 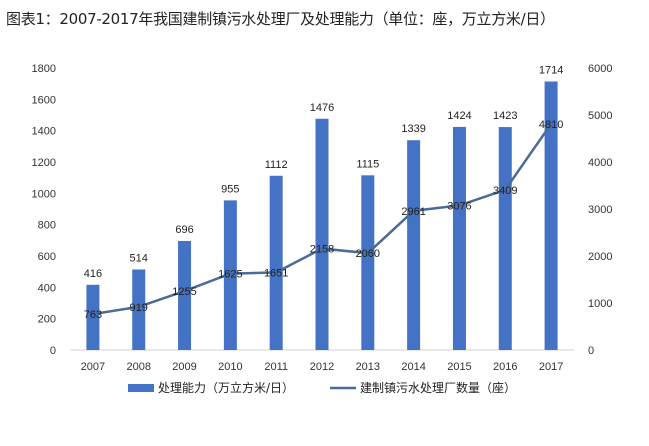 What do you see at coordinates (47, 257) in the screenshot?
I see `left-axis-tick-label: 600` at bounding box center [47, 257].